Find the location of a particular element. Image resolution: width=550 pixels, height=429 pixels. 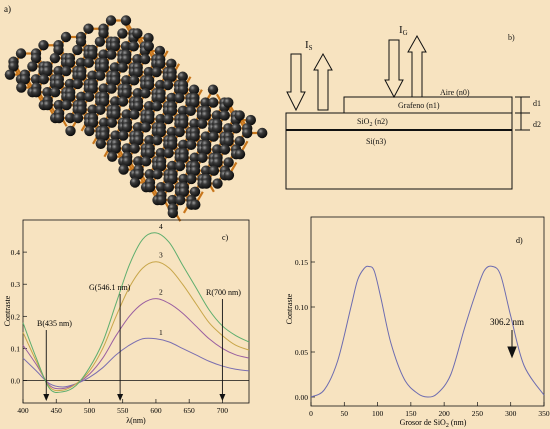

layer-graphene-label: Grafeno (n1) is located at coordinates (419, 105).